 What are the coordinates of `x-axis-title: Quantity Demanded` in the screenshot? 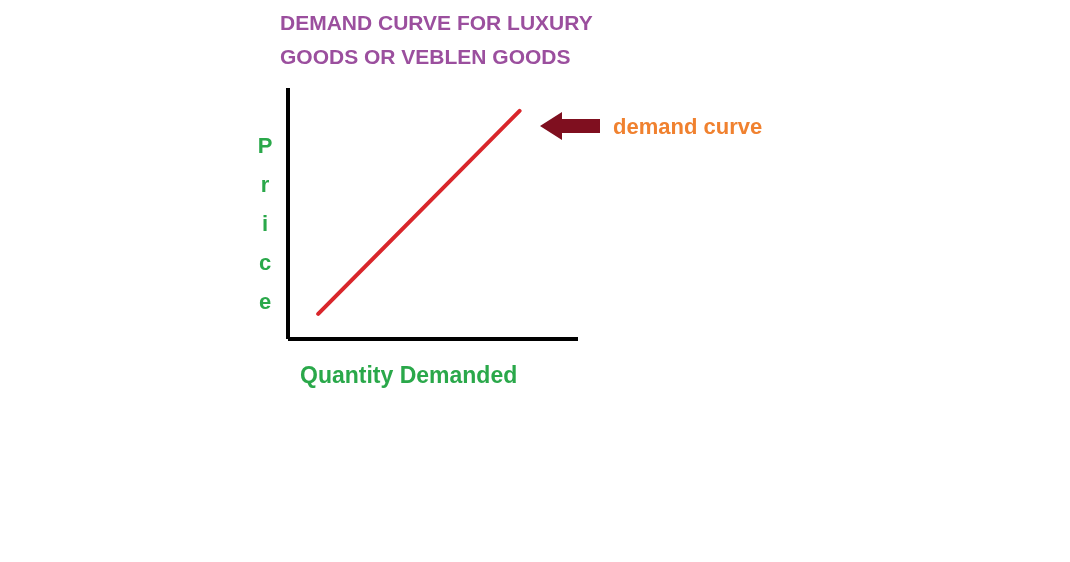 It's located at (409, 375).